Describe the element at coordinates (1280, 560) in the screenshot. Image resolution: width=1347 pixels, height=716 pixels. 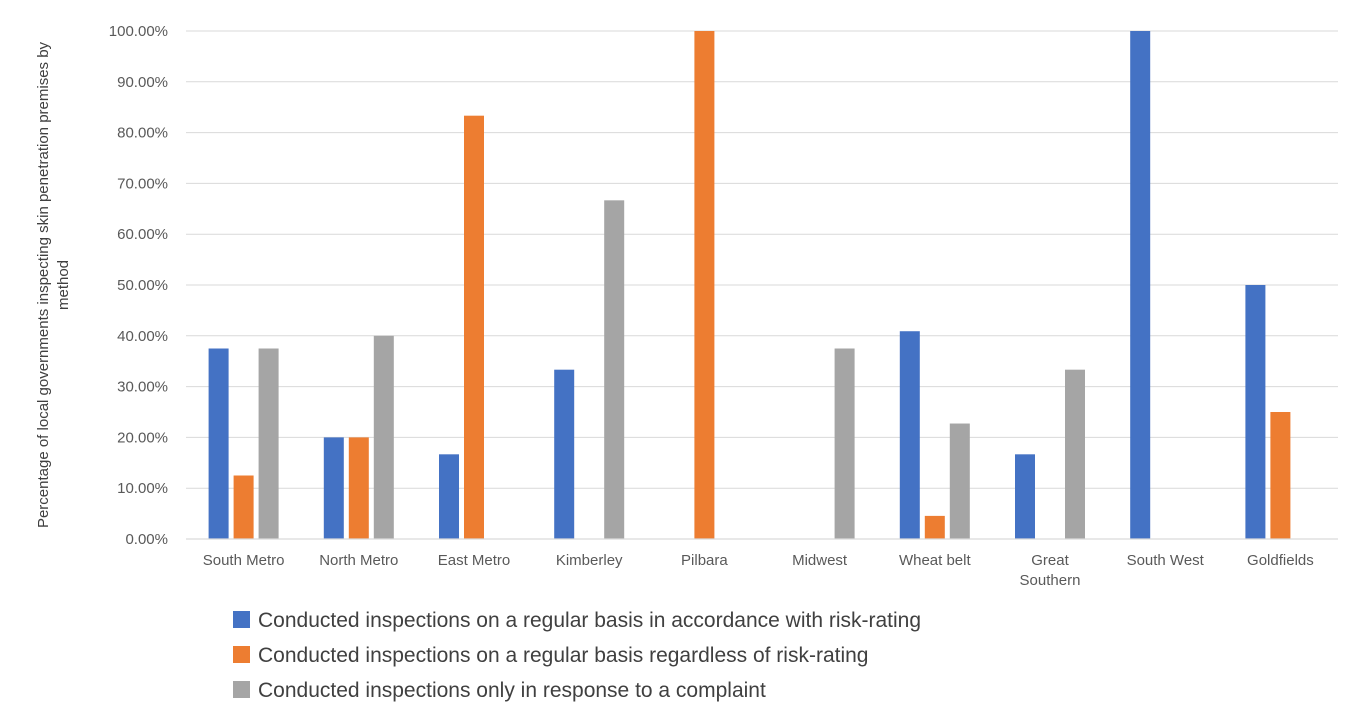
I see `x-category-label: Goldfields` at that location.